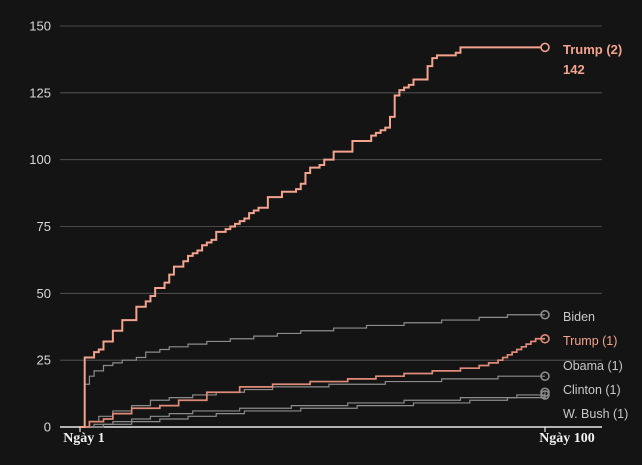 The height and width of the screenshot is (465, 642). What do you see at coordinates (84, 438) in the screenshot?
I see `x-tick-label: Ngày 1` at bounding box center [84, 438].